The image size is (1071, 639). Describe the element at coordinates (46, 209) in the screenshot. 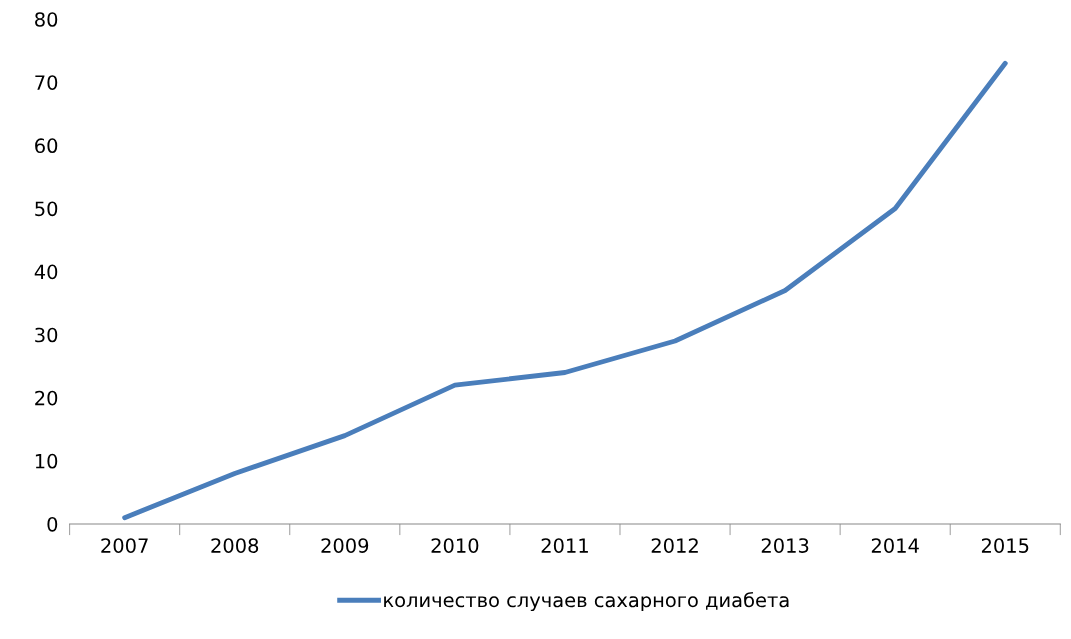

I see `y-tick-label: 50` at that location.